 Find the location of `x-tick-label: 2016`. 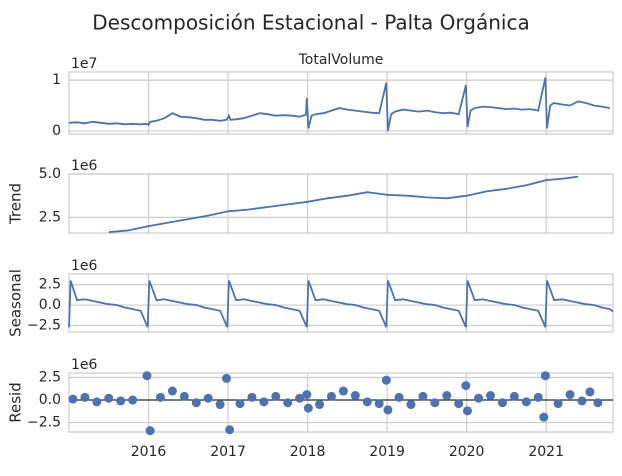

x-tick-label: 2016 is located at coordinates (149, 452).